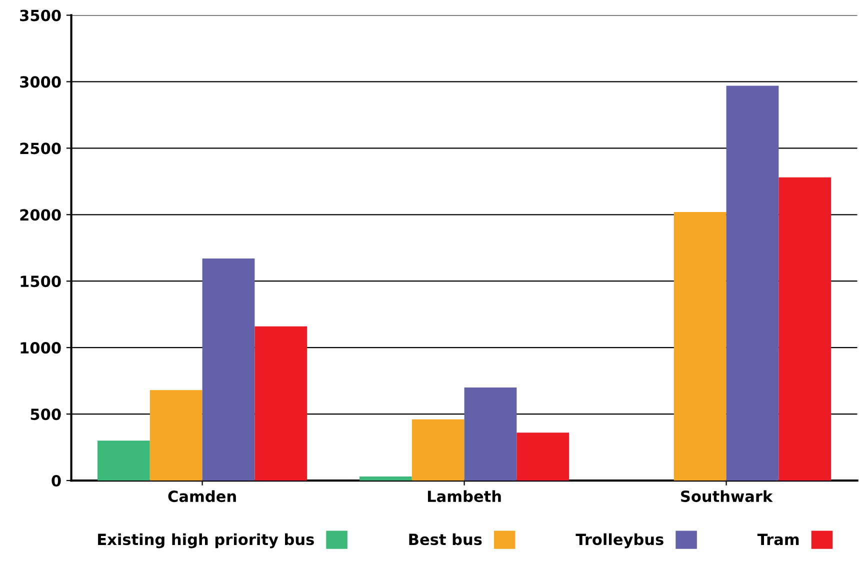 The height and width of the screenshot is (564, 859). I want to click on x-tick-label: Lambeth, so click(464, 496).